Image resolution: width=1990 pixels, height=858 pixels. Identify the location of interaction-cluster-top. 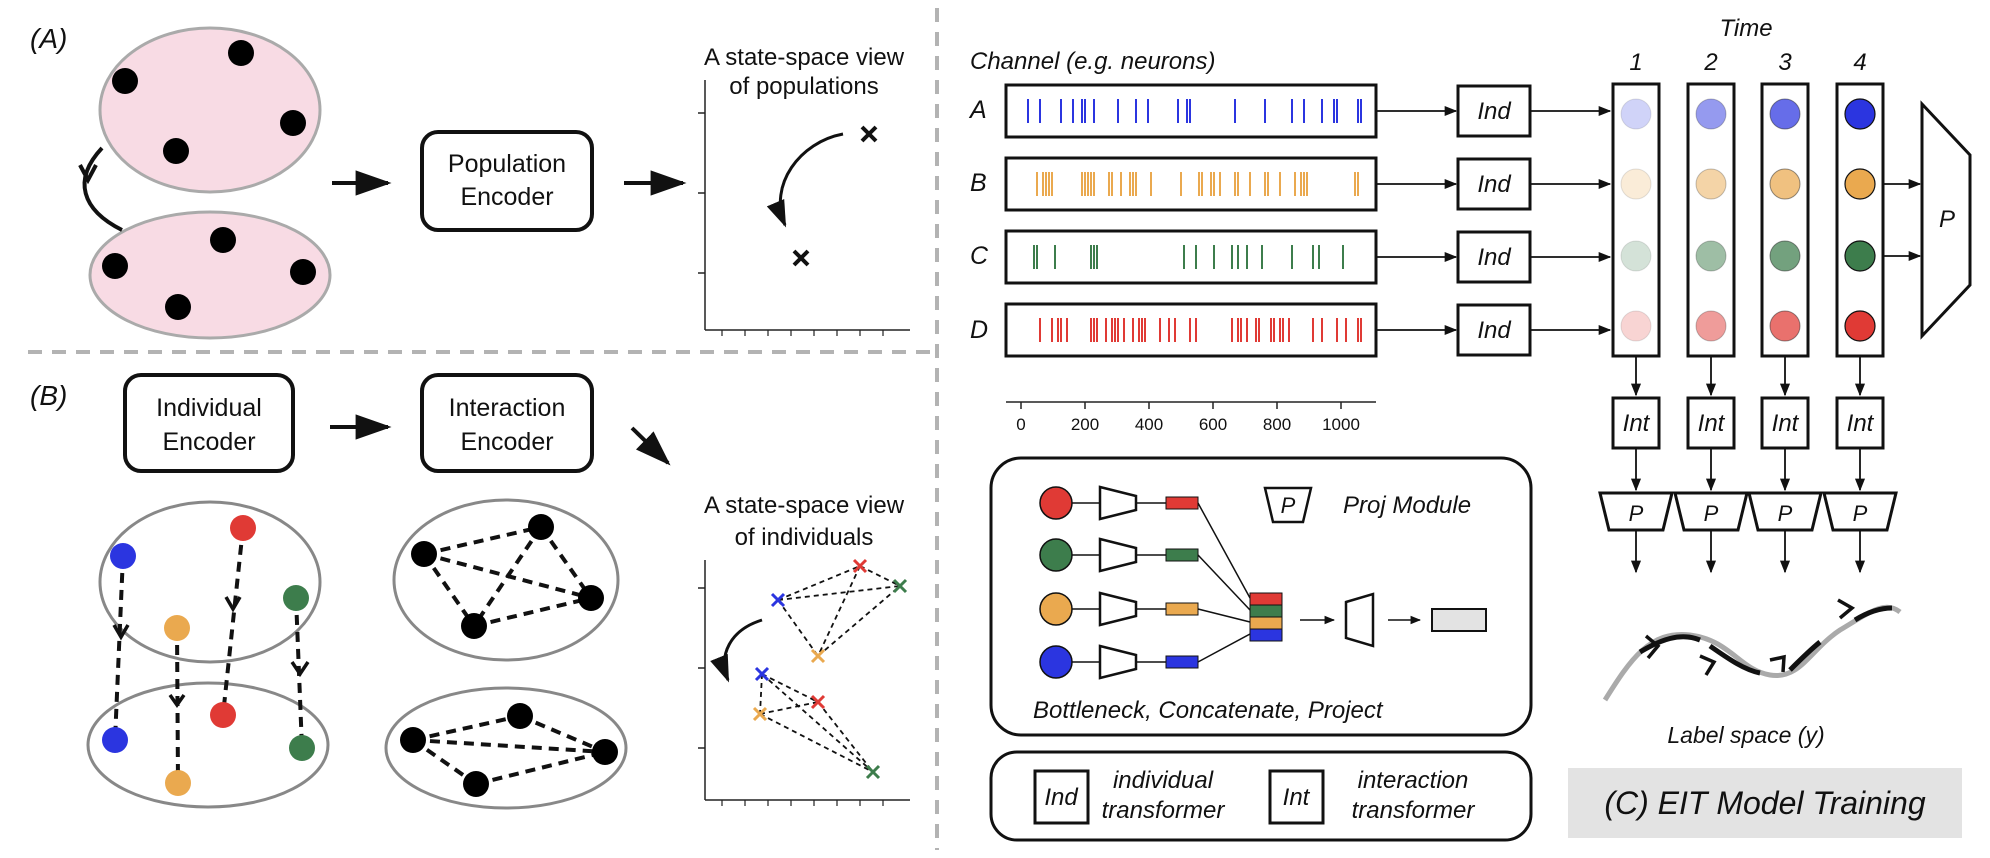
(506, 580).